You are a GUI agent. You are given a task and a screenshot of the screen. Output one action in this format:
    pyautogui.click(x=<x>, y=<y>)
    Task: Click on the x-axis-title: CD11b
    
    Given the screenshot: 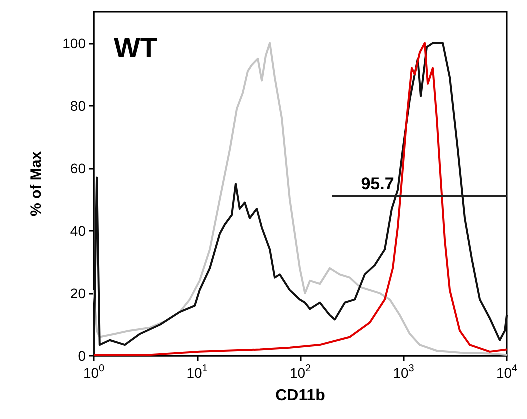 What is the action you would take?
    pyautogui.click(x=301, y=396)
    